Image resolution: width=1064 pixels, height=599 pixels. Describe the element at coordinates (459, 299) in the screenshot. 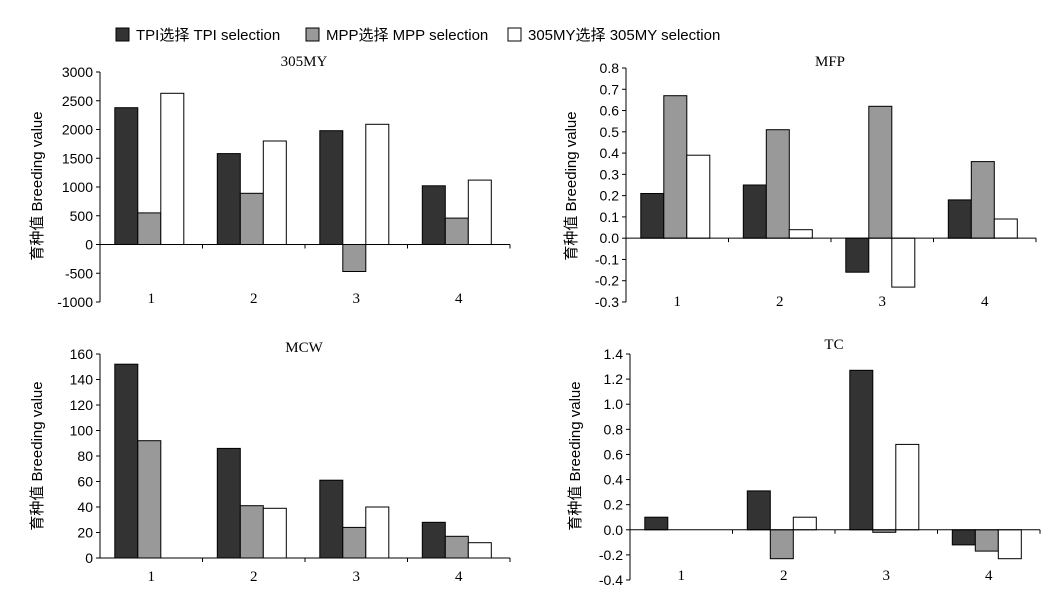

I see `panel-305my-category-label: 4` at that location.